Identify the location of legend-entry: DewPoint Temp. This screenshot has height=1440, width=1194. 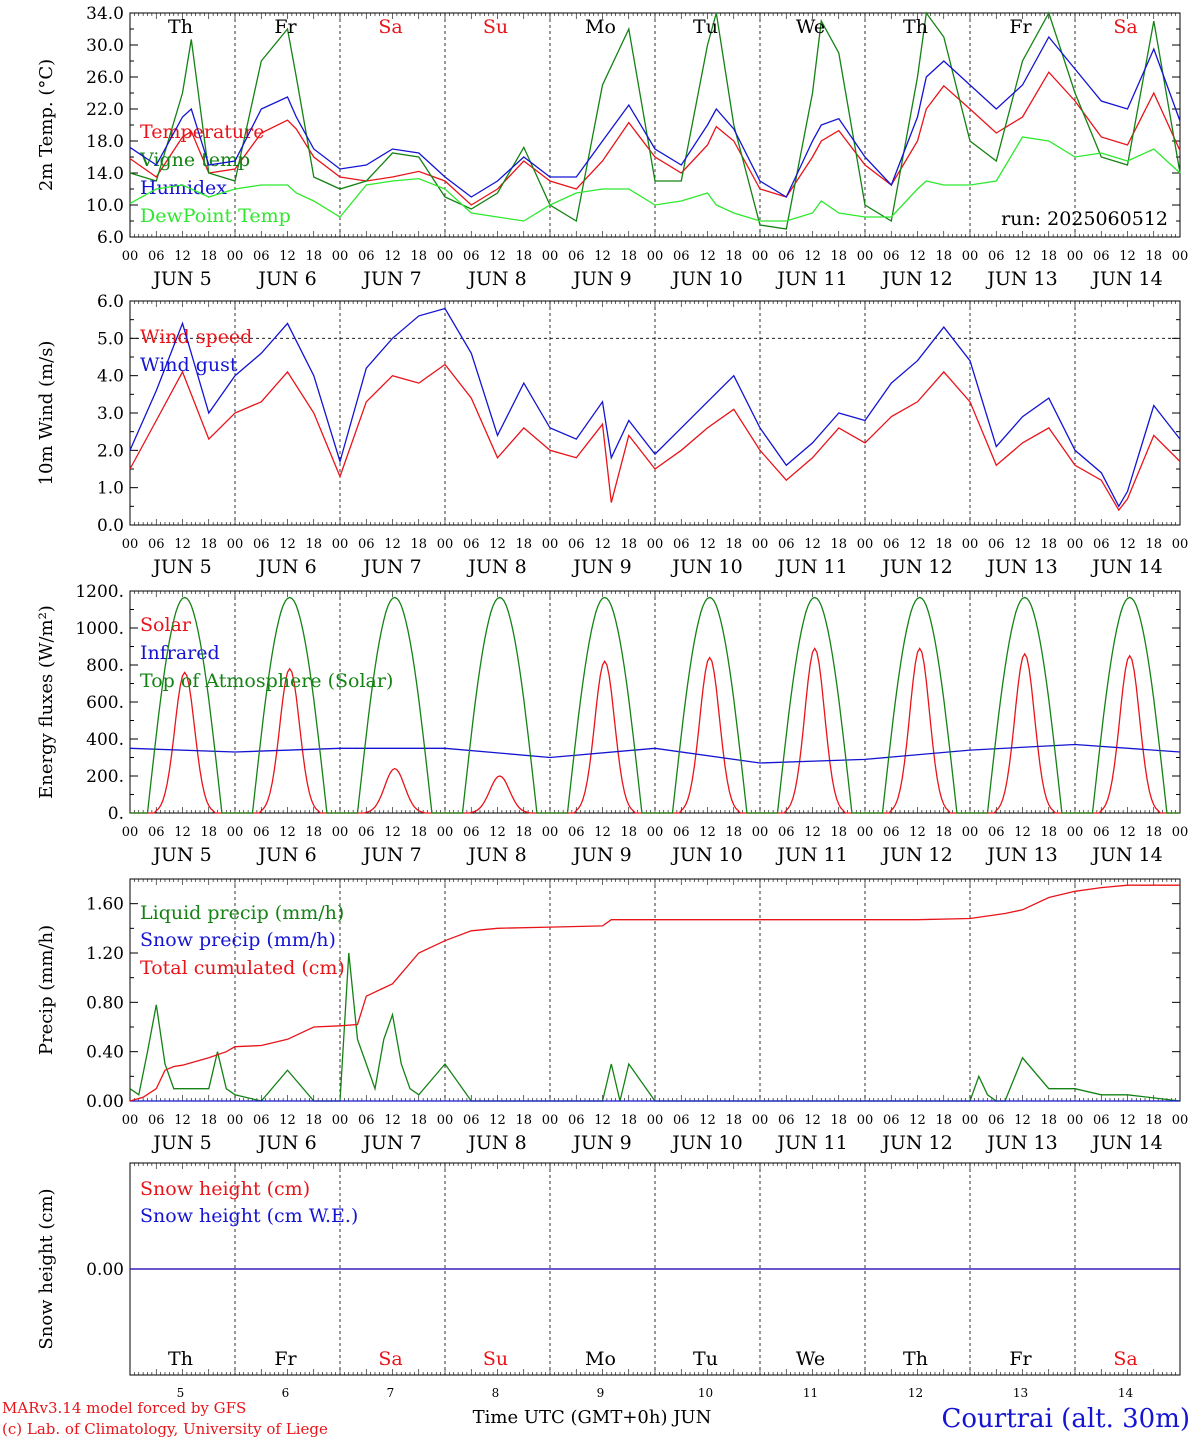
(215, 216).